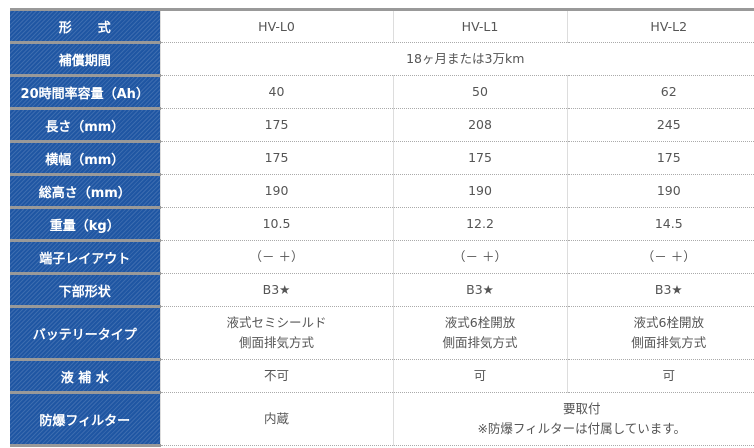 This screenshot has height=448, width=754. Describe the element at coordinates (582, 428) in the screenshot. I see `cell-line: ※防爆フィルターは付属しています。` at that location.